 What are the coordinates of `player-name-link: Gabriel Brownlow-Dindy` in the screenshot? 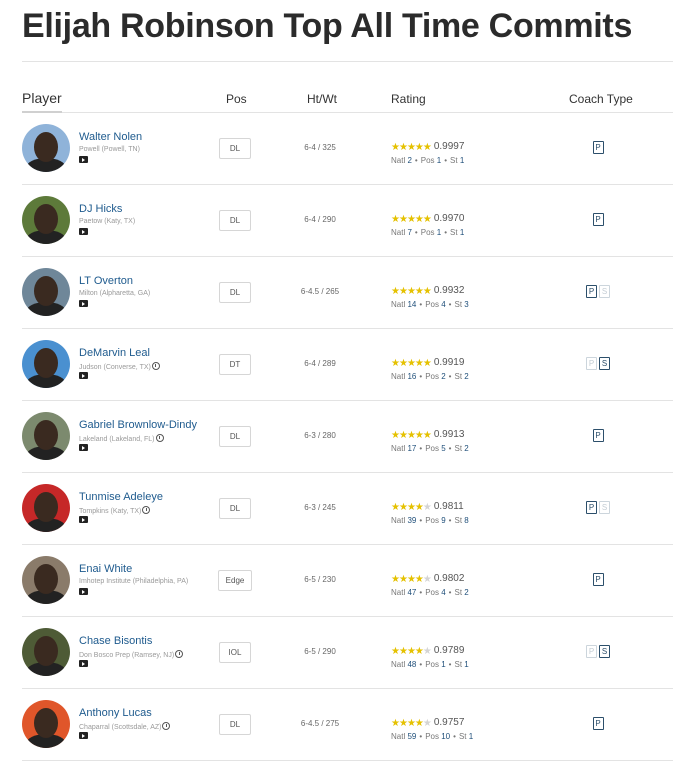 It's located at (138, 425).